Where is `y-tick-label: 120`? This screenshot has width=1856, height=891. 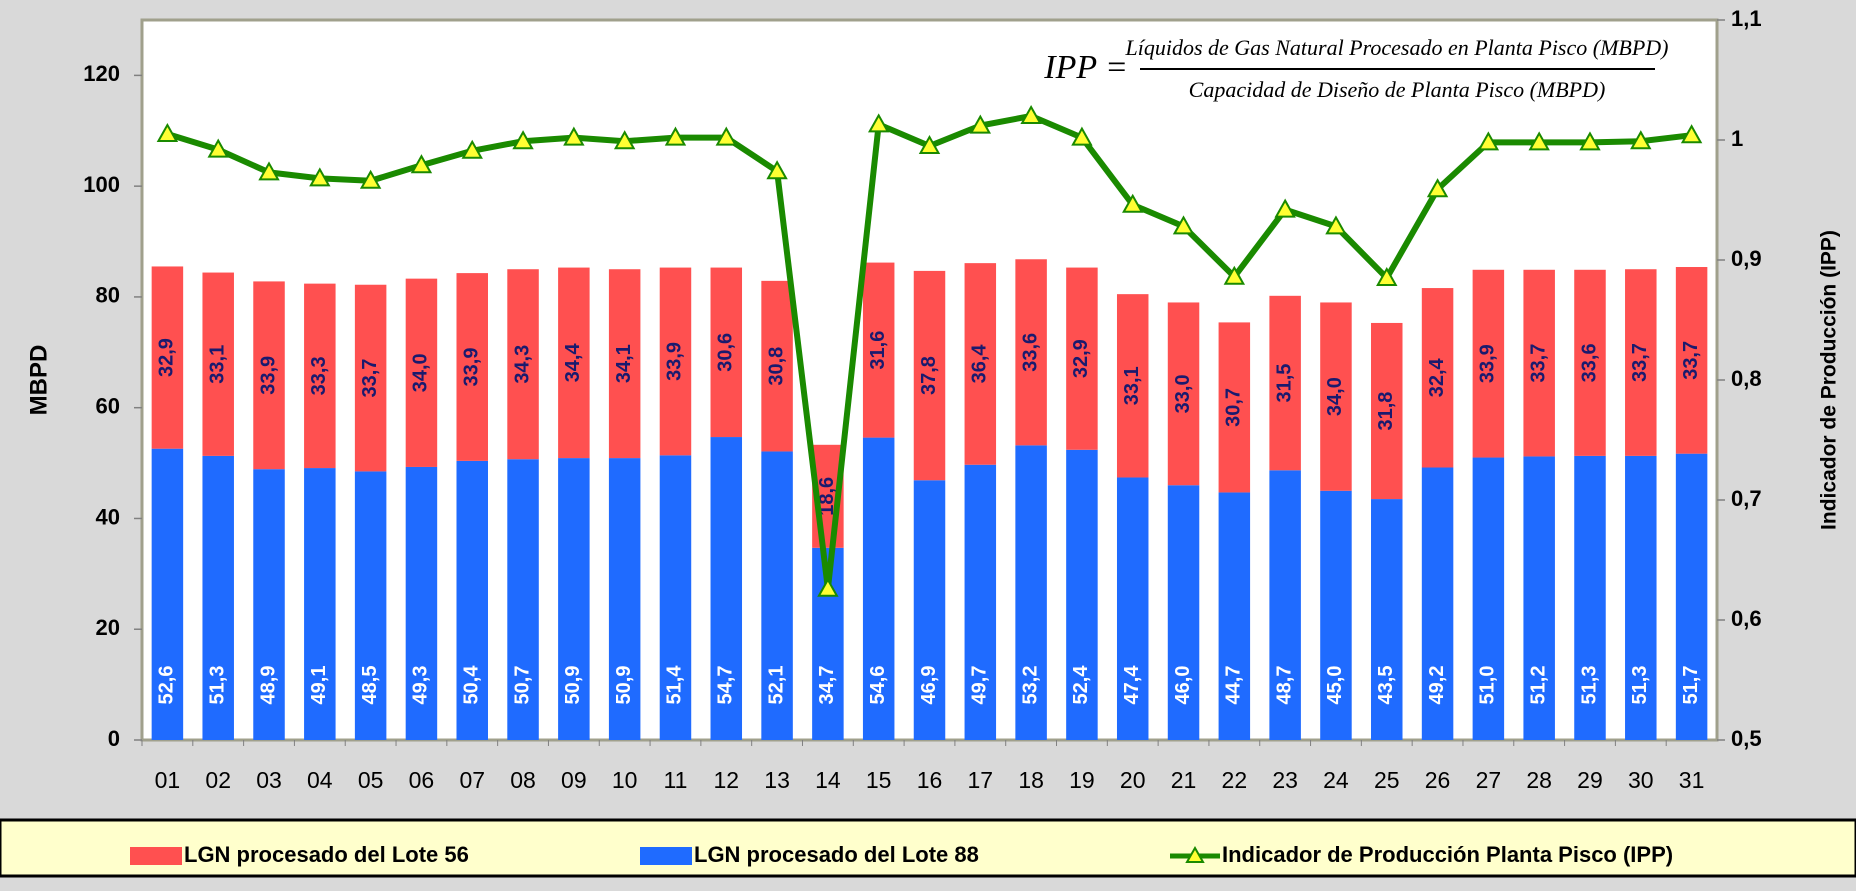
y-tick-label: 120 is located at coordinates (101, 73).